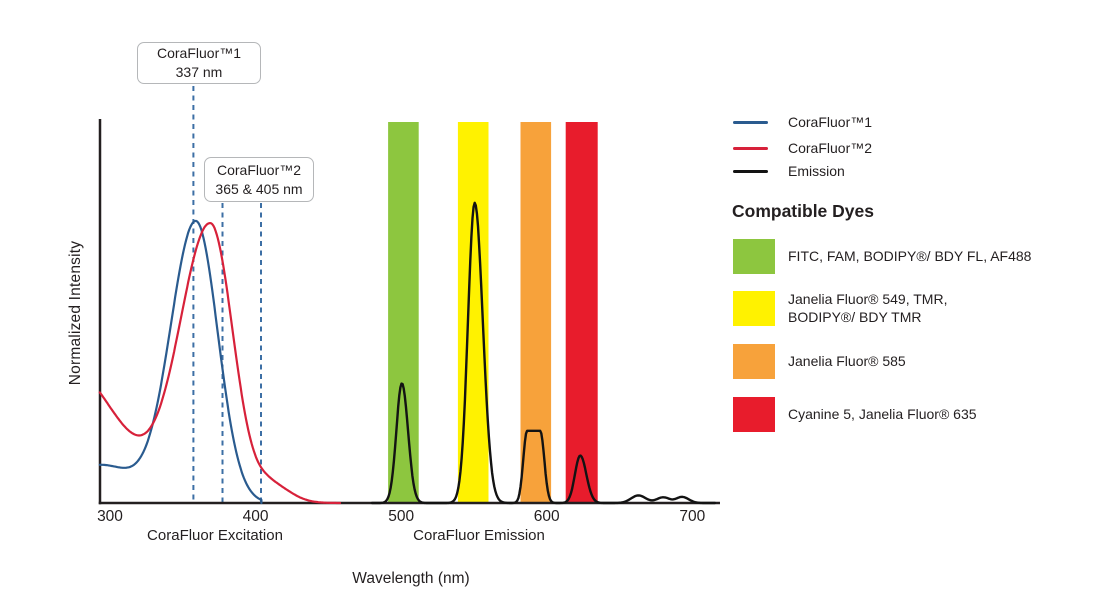  Describe the element at coordinates (803, 211) in the screenshot. I see `compatible-dyes-heading: Compatible Dyes` at that location.